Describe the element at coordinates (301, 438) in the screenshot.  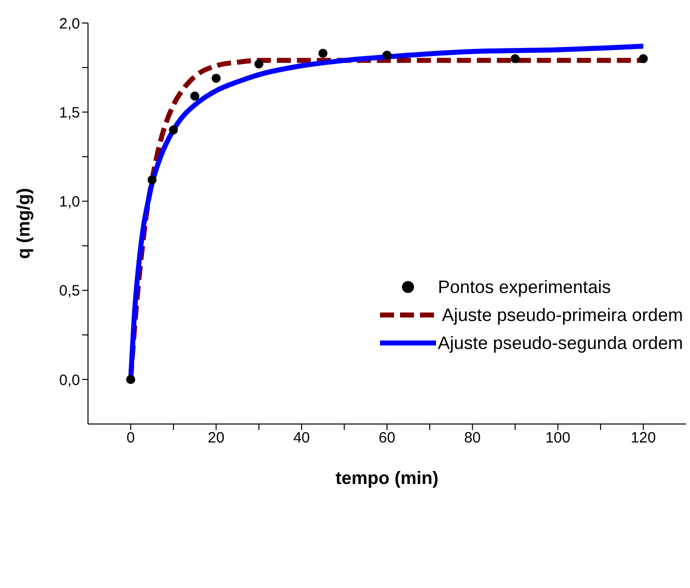
I see `x-tick-label: 40` at that location.